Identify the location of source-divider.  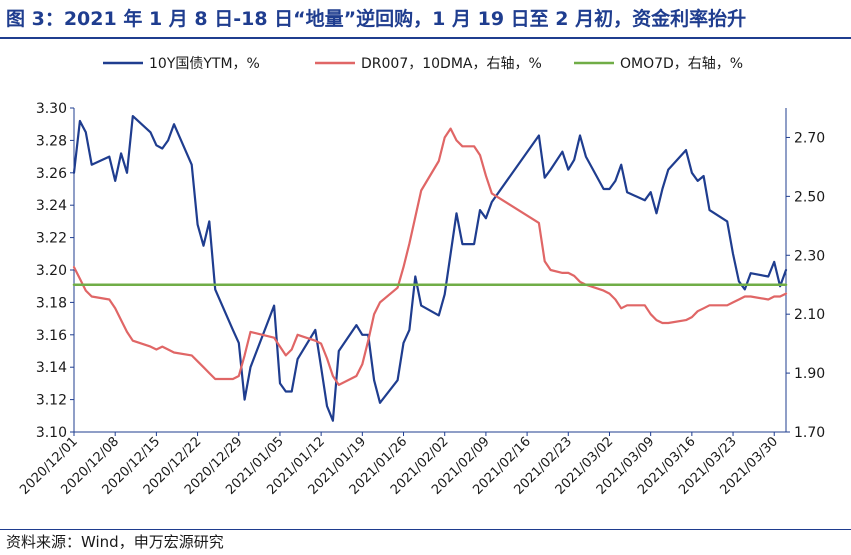
(425, 529).